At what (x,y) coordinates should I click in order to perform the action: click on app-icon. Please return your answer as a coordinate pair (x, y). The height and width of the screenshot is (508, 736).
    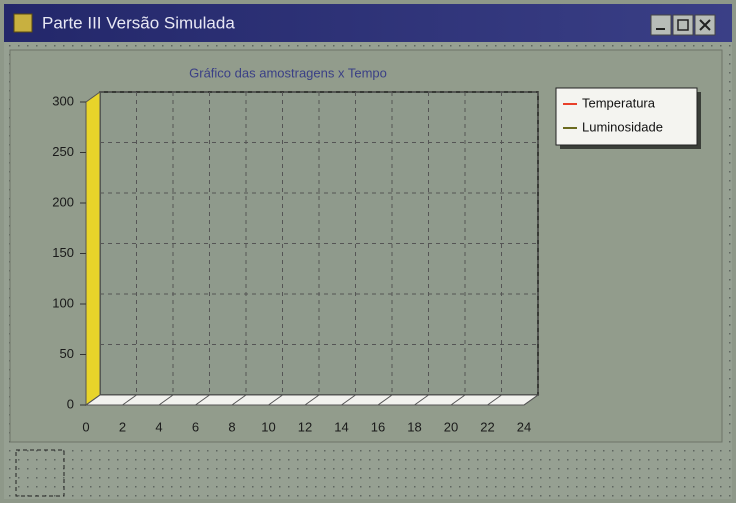
    Looking at the image, I should click on (23, 23).